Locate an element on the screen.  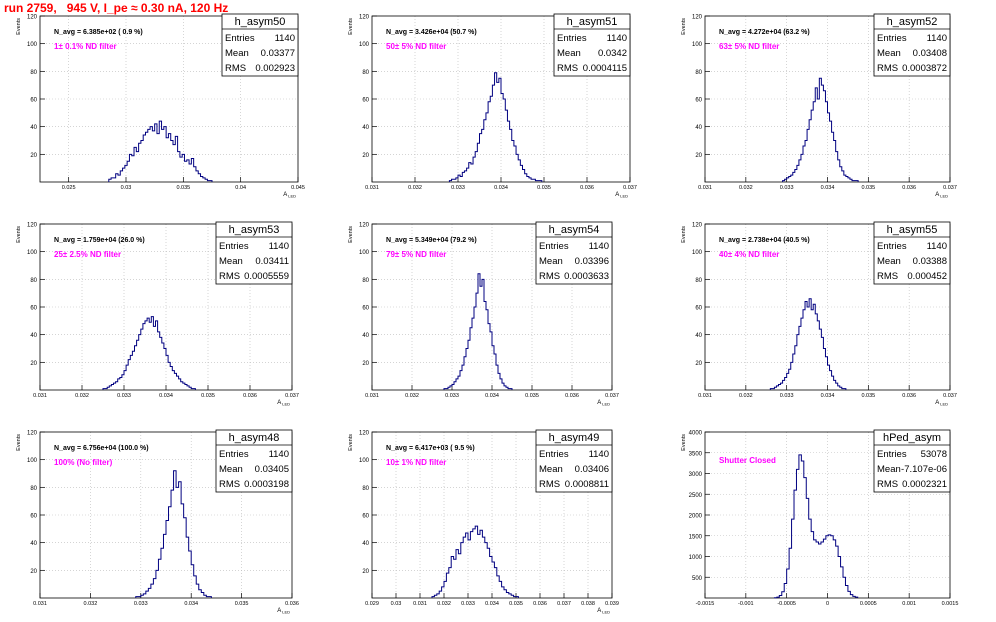
navg-annotation: N_avg = 4.272e+04 (63.2 %) is located at coordinates (764, 32).